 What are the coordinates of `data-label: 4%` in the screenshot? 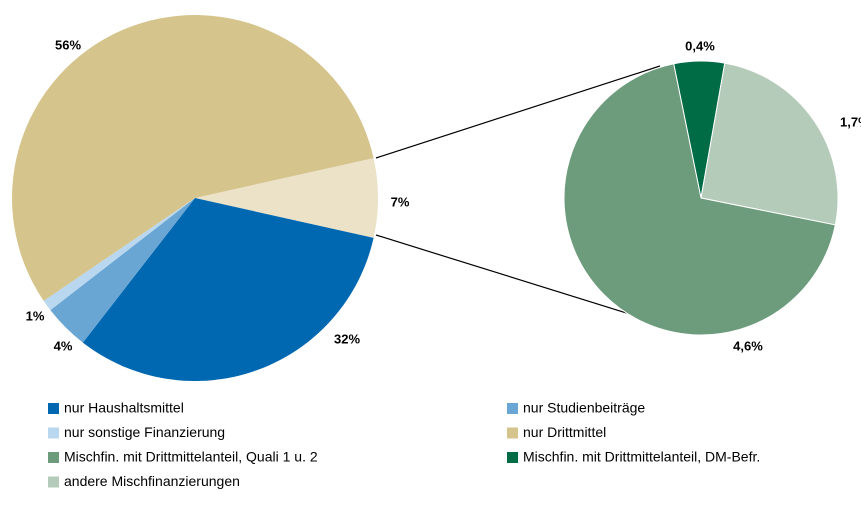 It's located at (63, 345).